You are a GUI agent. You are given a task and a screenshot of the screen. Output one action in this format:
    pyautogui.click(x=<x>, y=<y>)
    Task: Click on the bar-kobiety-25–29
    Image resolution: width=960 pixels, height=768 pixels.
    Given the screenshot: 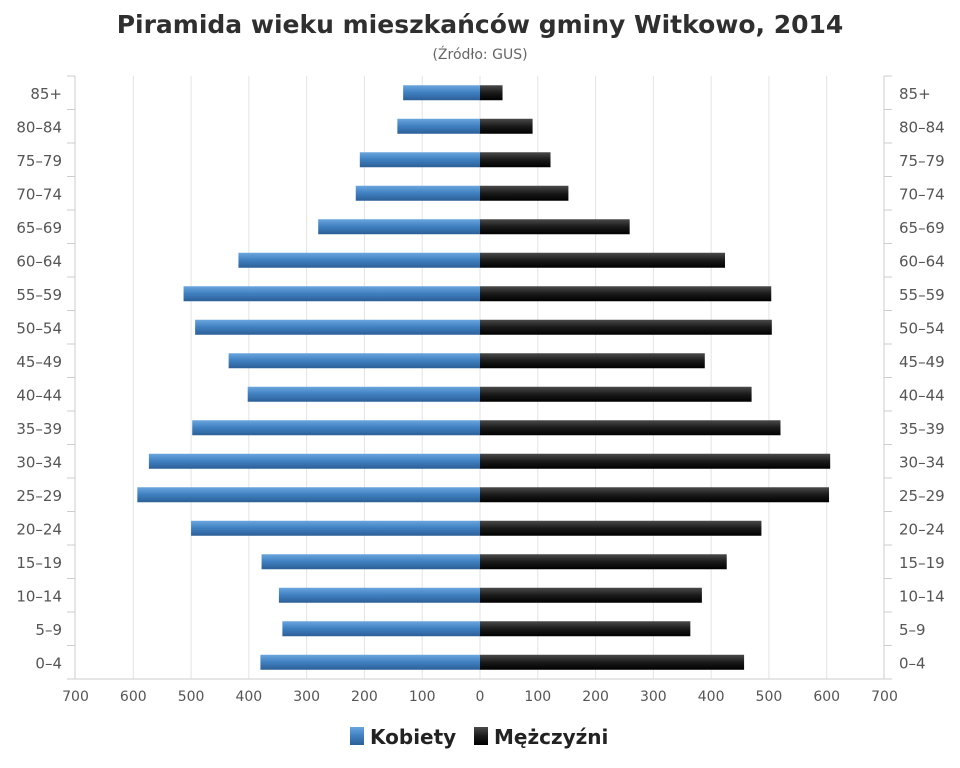 What is the action you would take?
    pyautogui.click(x=308, y=495)
    